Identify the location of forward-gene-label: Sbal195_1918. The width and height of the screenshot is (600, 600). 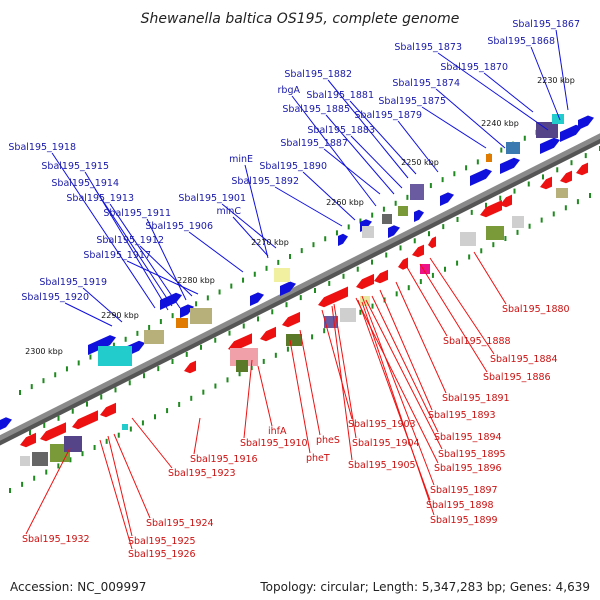
(42, 147).